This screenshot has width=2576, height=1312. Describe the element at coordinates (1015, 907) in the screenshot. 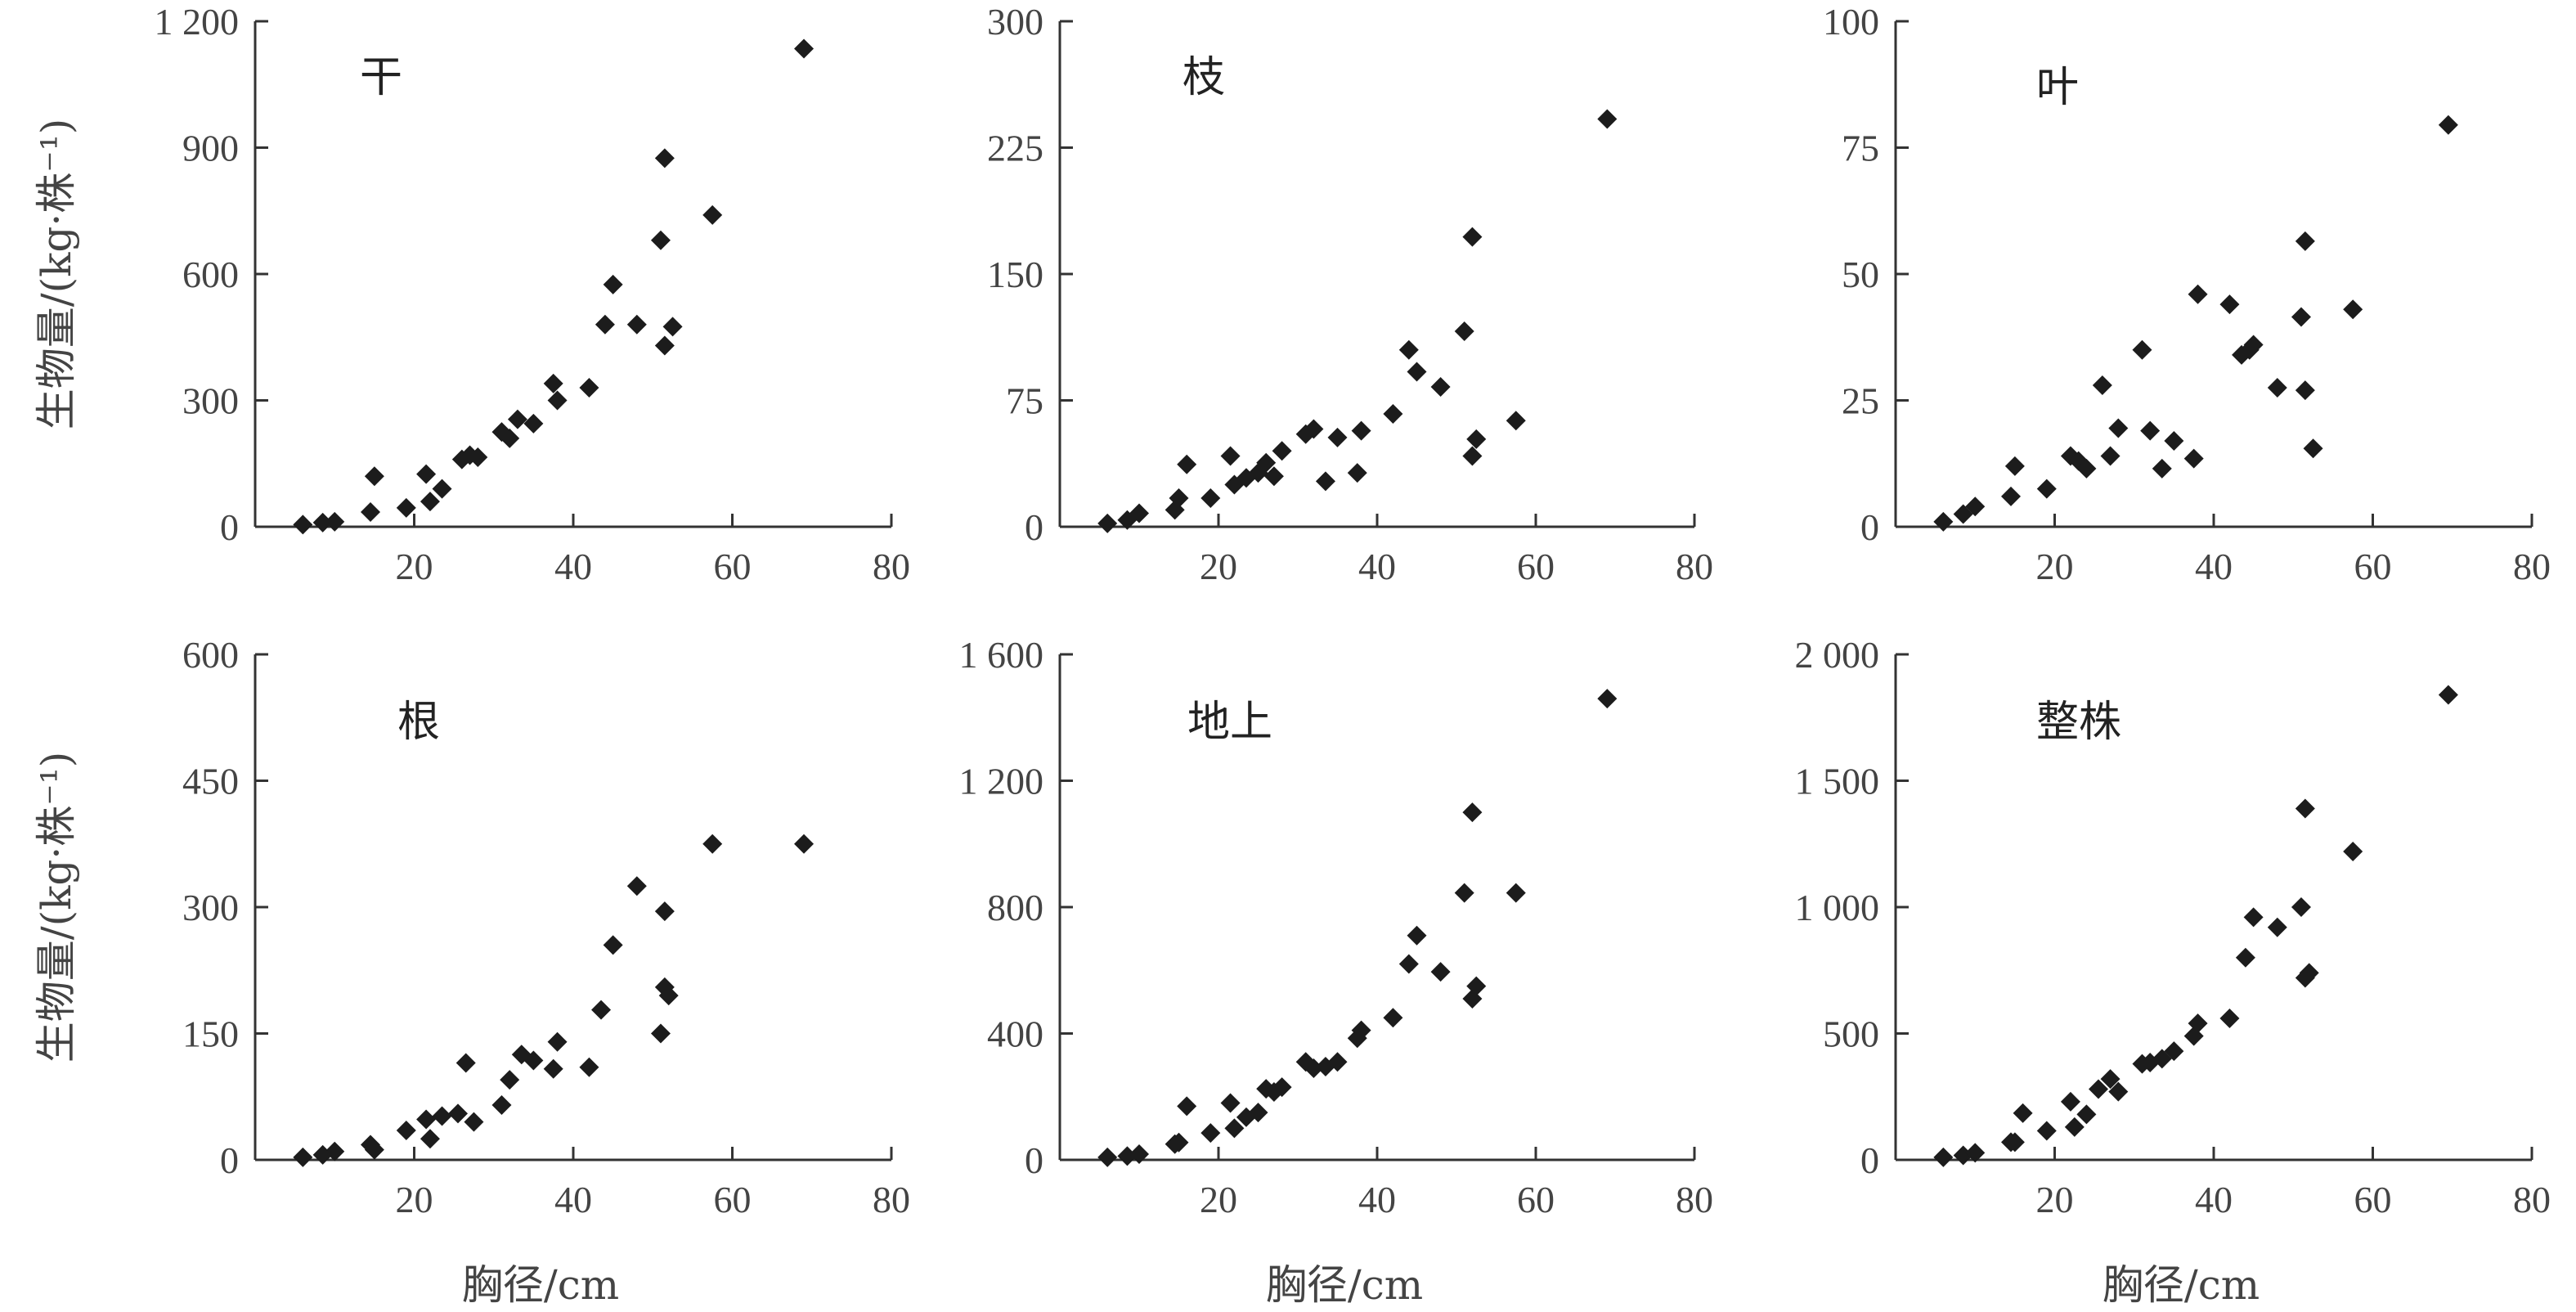

I see `y-tick-label: 800` at that location.